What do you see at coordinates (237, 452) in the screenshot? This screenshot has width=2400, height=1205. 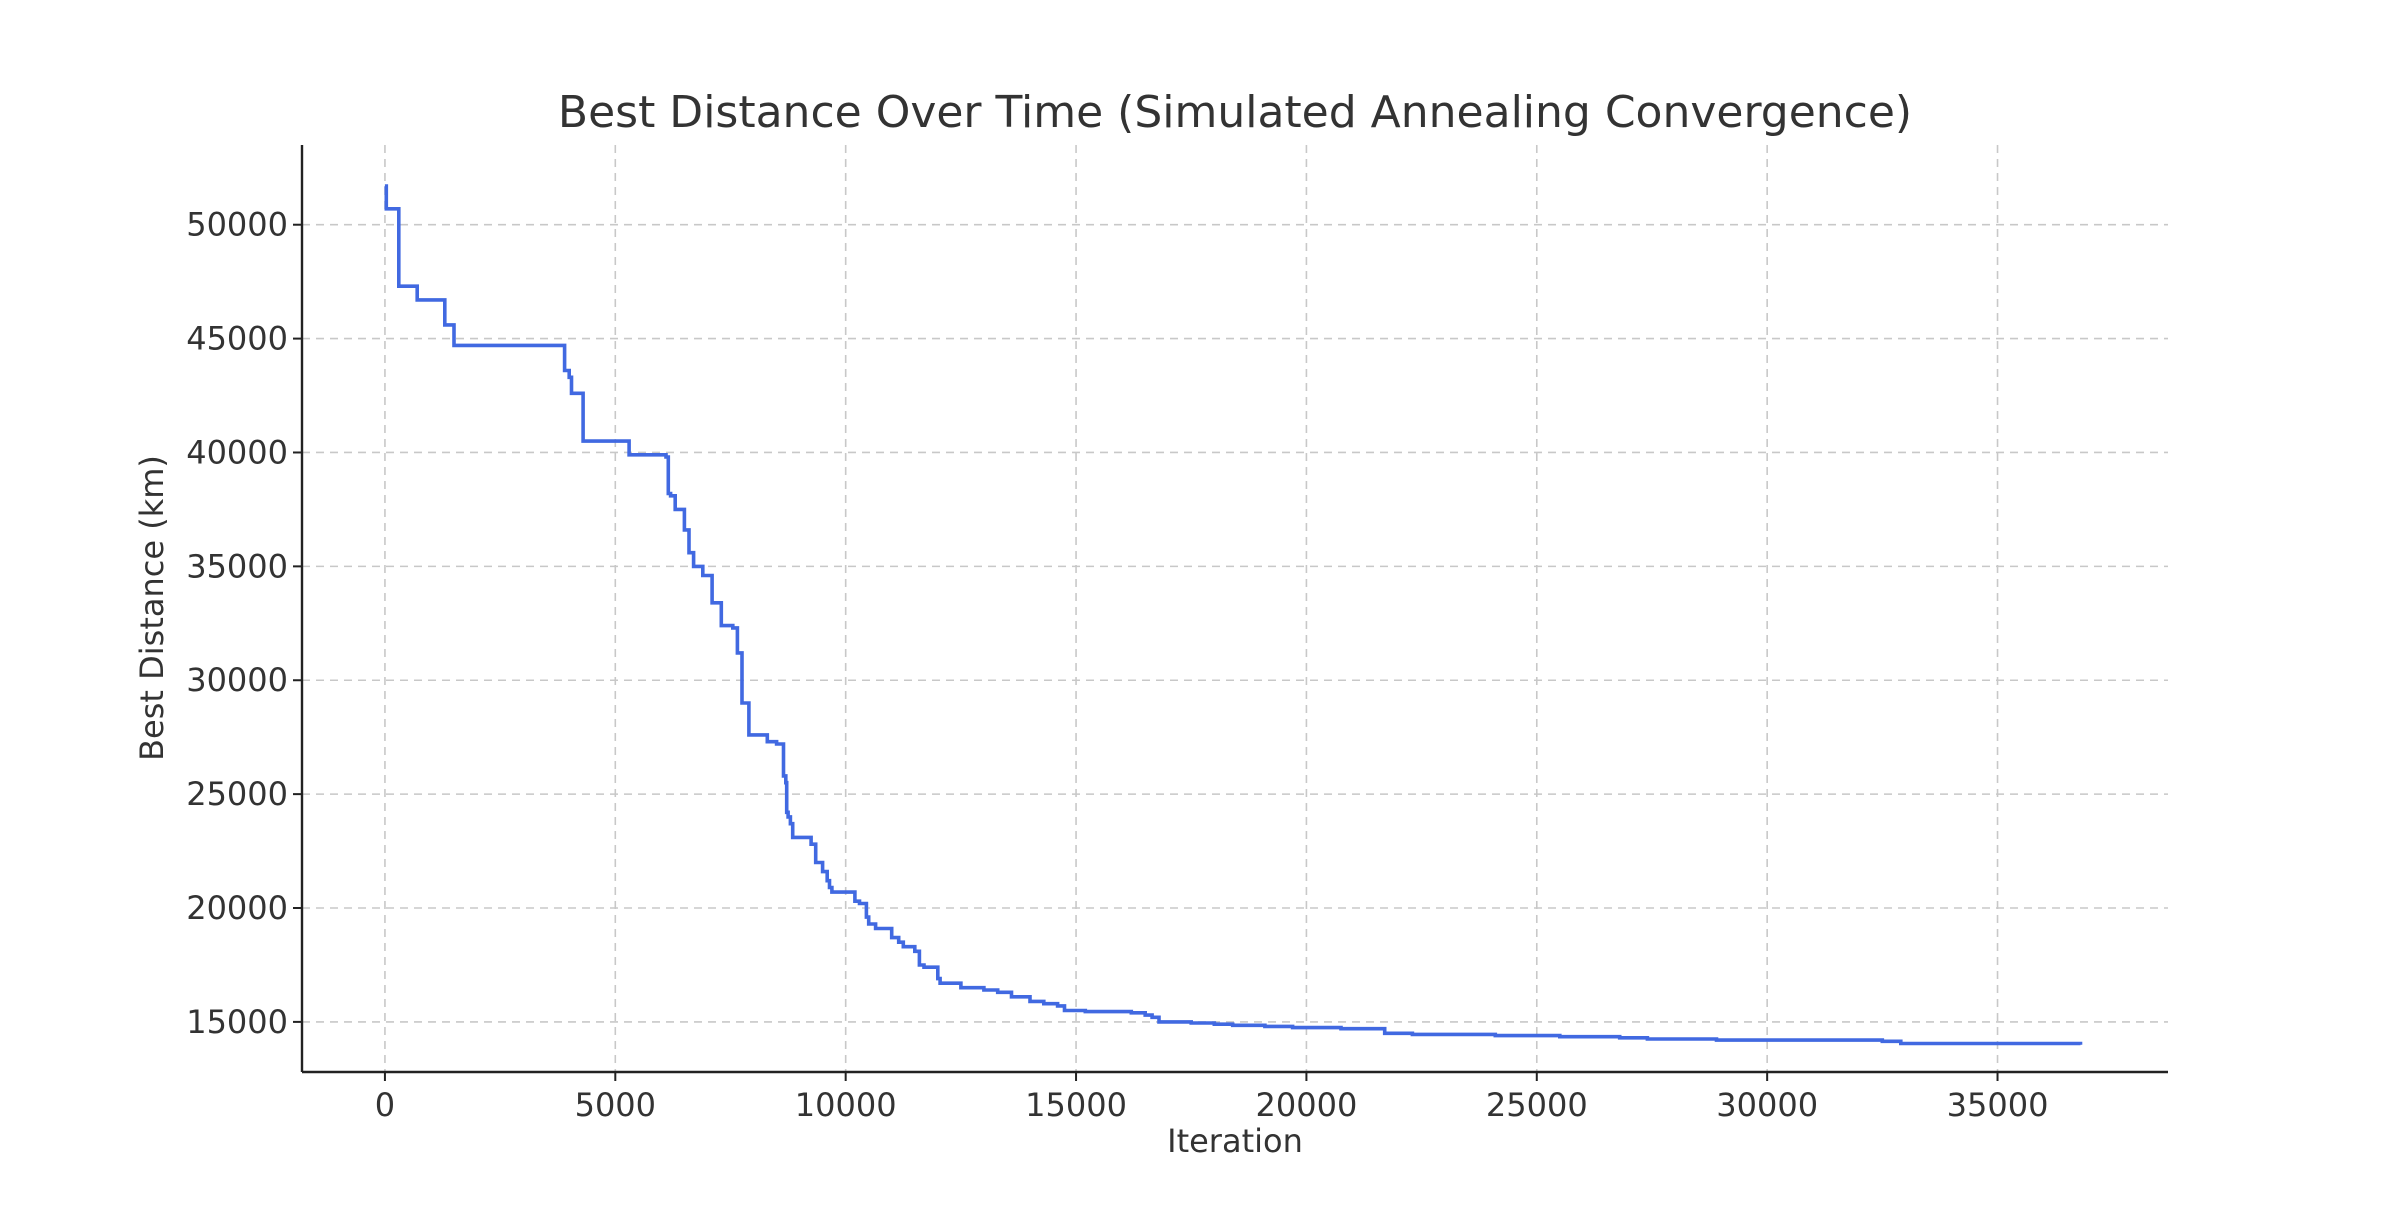 I see `y-tick-label: 40000` at bounding box center [237, 452].